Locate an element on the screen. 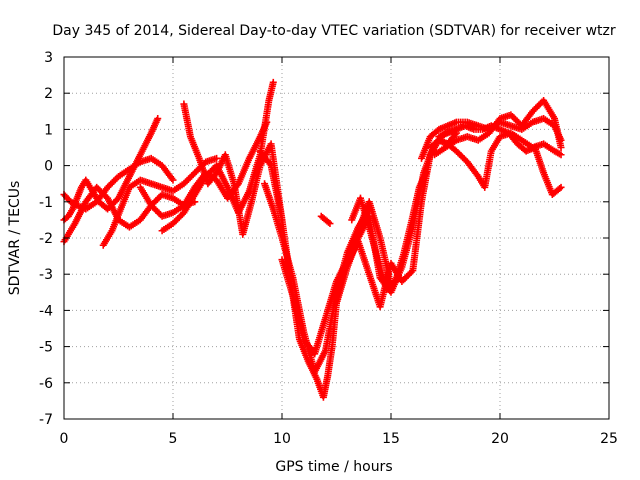 The height and width of the screenshot is (480, 640). x-tick-label: 25 is located at coordinates (609, 439).